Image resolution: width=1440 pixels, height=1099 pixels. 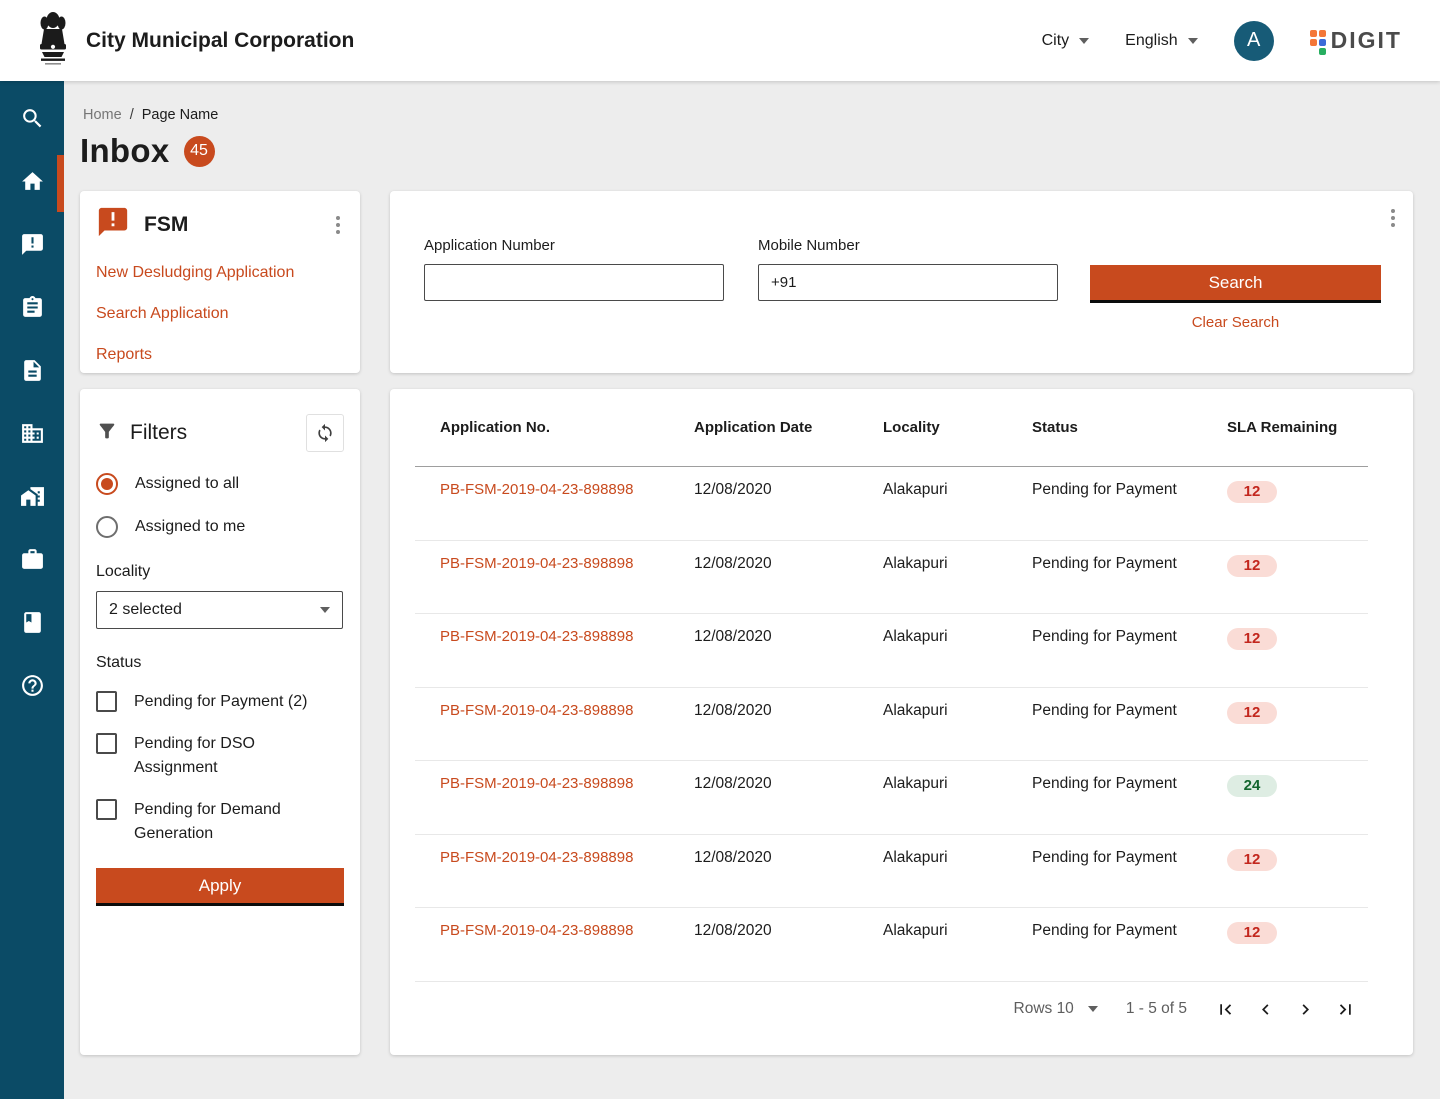 I want to click on locality-select: 2 selected, so click(x=219, y=610).